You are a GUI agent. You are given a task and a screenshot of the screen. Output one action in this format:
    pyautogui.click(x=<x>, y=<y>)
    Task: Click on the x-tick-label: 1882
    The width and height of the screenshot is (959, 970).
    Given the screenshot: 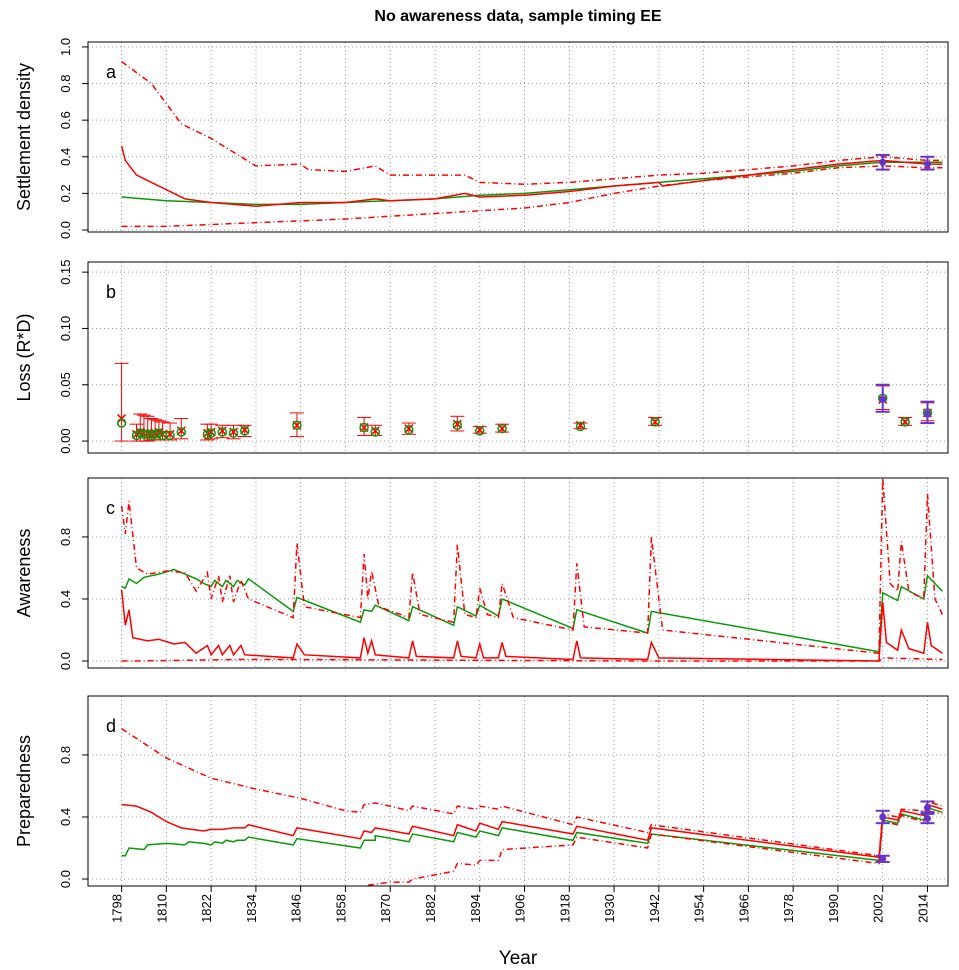 What is the action you would take?
    pyautogui.click(x=430, y=908)
    